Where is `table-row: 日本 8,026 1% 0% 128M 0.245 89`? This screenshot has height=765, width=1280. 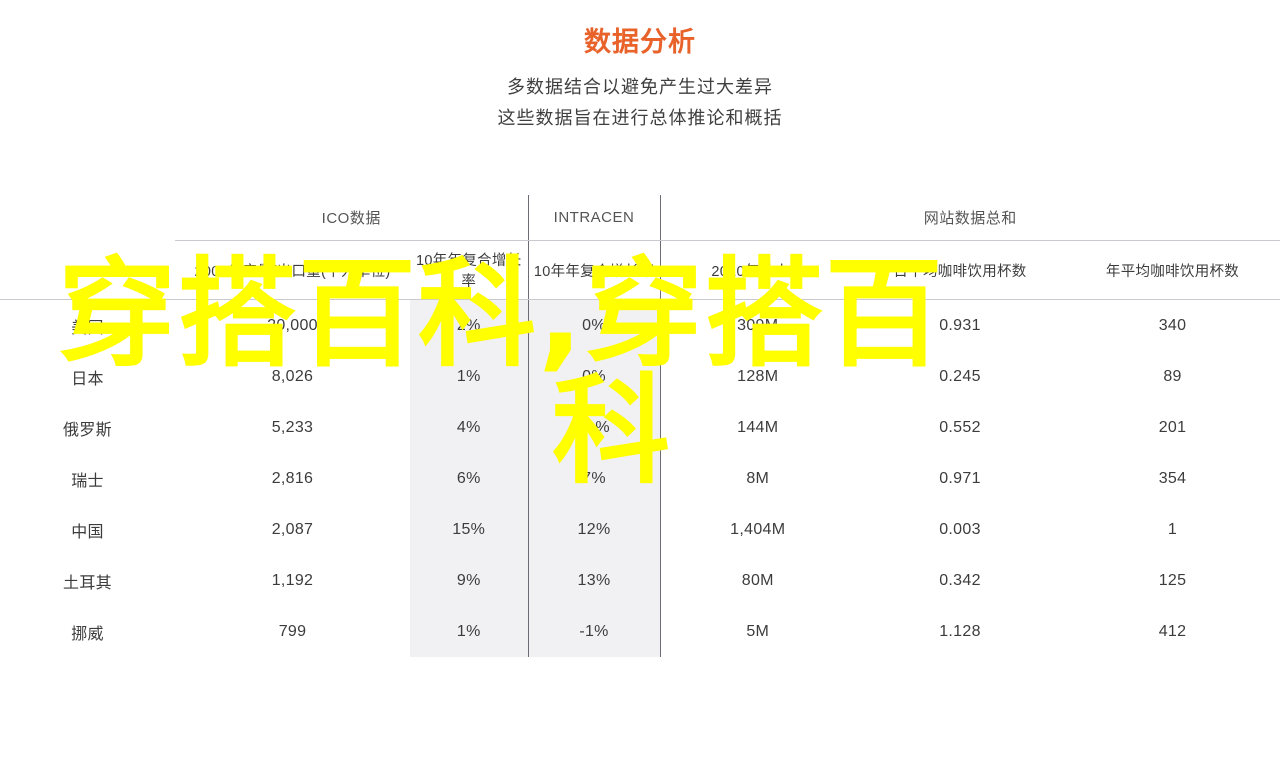
table-row: 日本 8,026 1% 0% 128M 0.245 89 is located at coordinates (640, 376).